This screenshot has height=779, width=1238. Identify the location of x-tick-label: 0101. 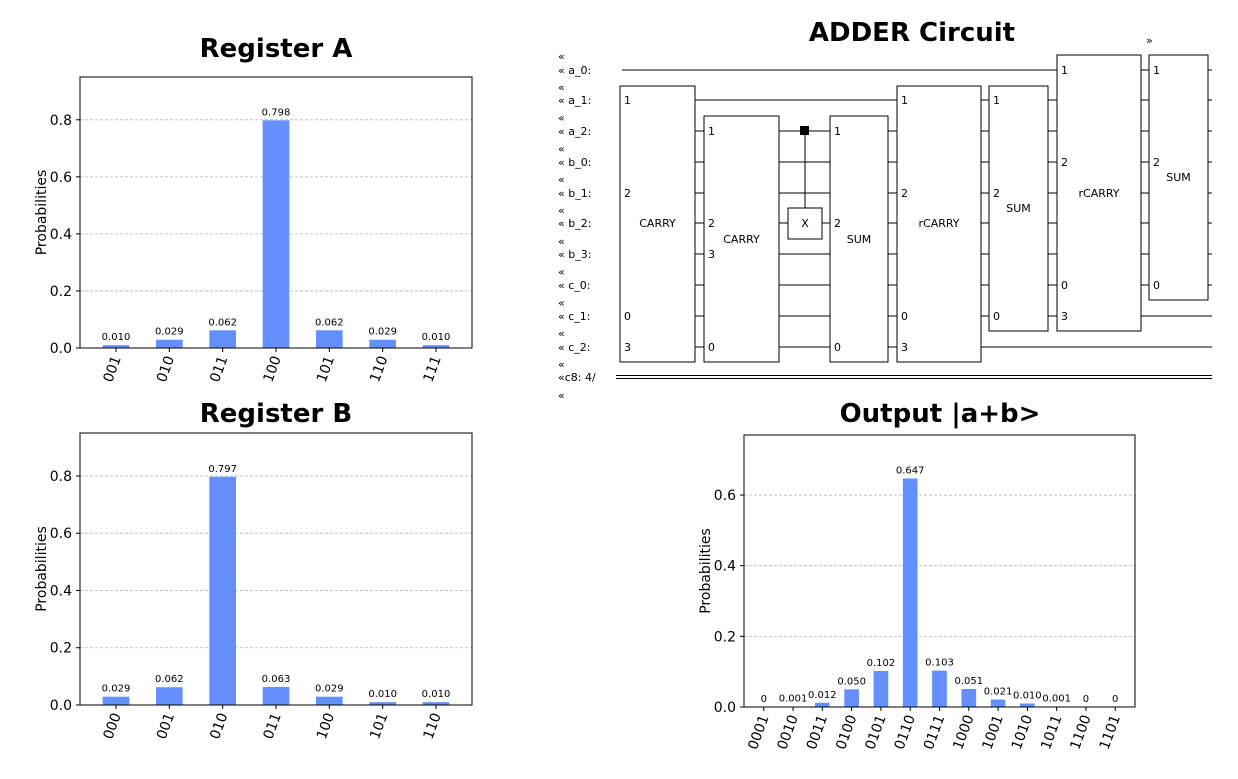
(875, 732).